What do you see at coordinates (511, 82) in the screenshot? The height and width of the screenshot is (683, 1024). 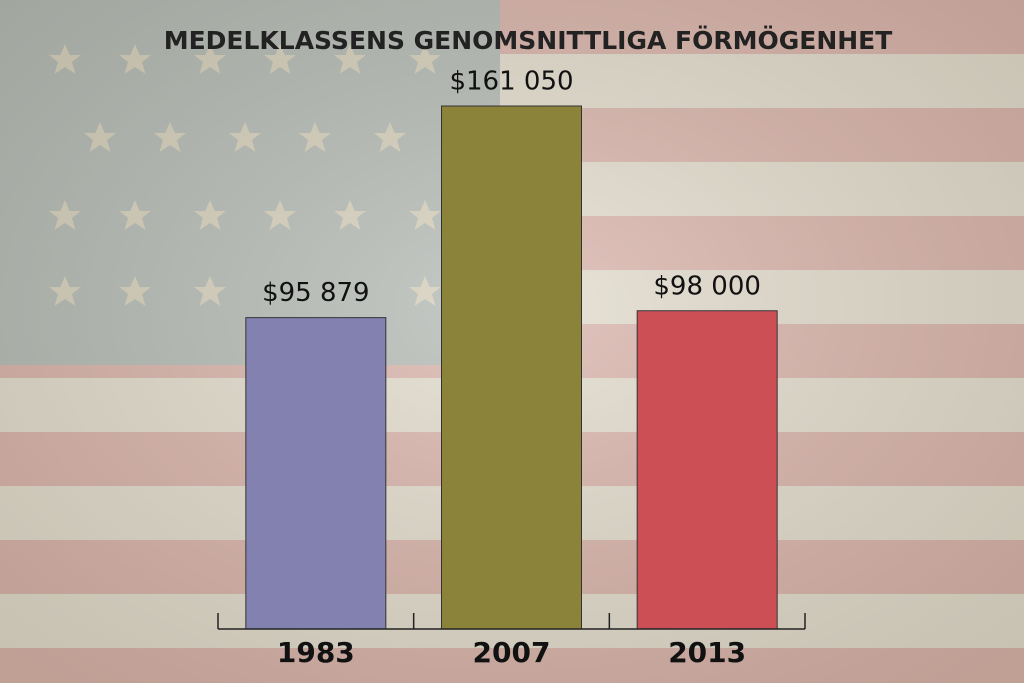 I see `value-label: $161 050` at bounding box center [511, 82].